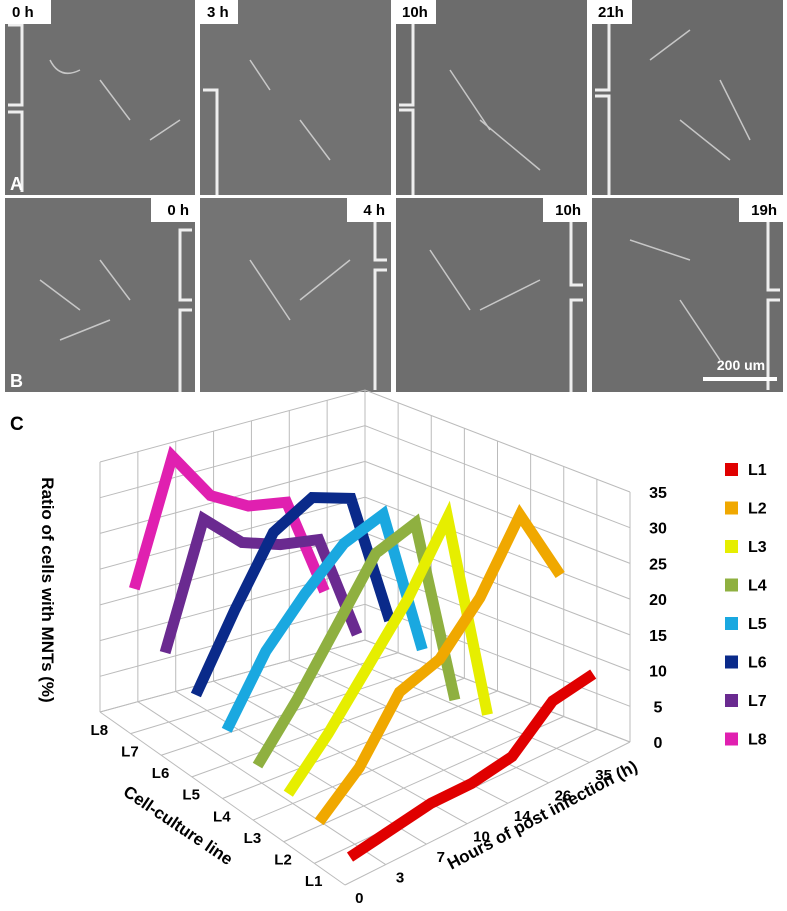  Describe the element at coordinates (658, 493) in the screenshot. I see `y-tick-label: 35` at that location.